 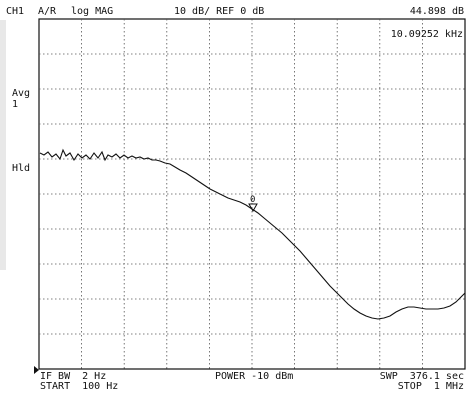 I want to click on avg-count: 1, so click(x=15, y=104).